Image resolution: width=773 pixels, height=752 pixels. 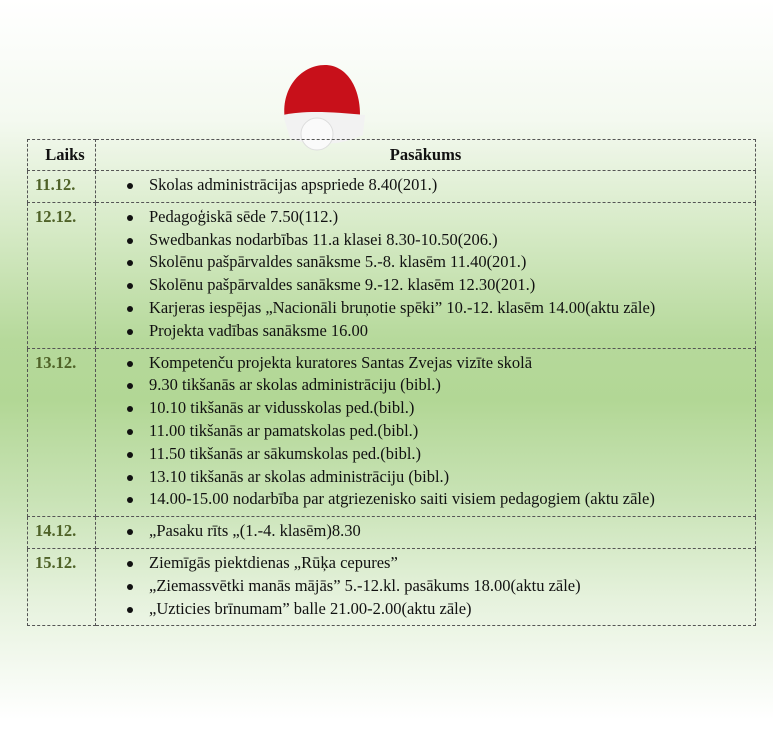 I want to click on row-date: 13.12., so click(x=61, y=432).